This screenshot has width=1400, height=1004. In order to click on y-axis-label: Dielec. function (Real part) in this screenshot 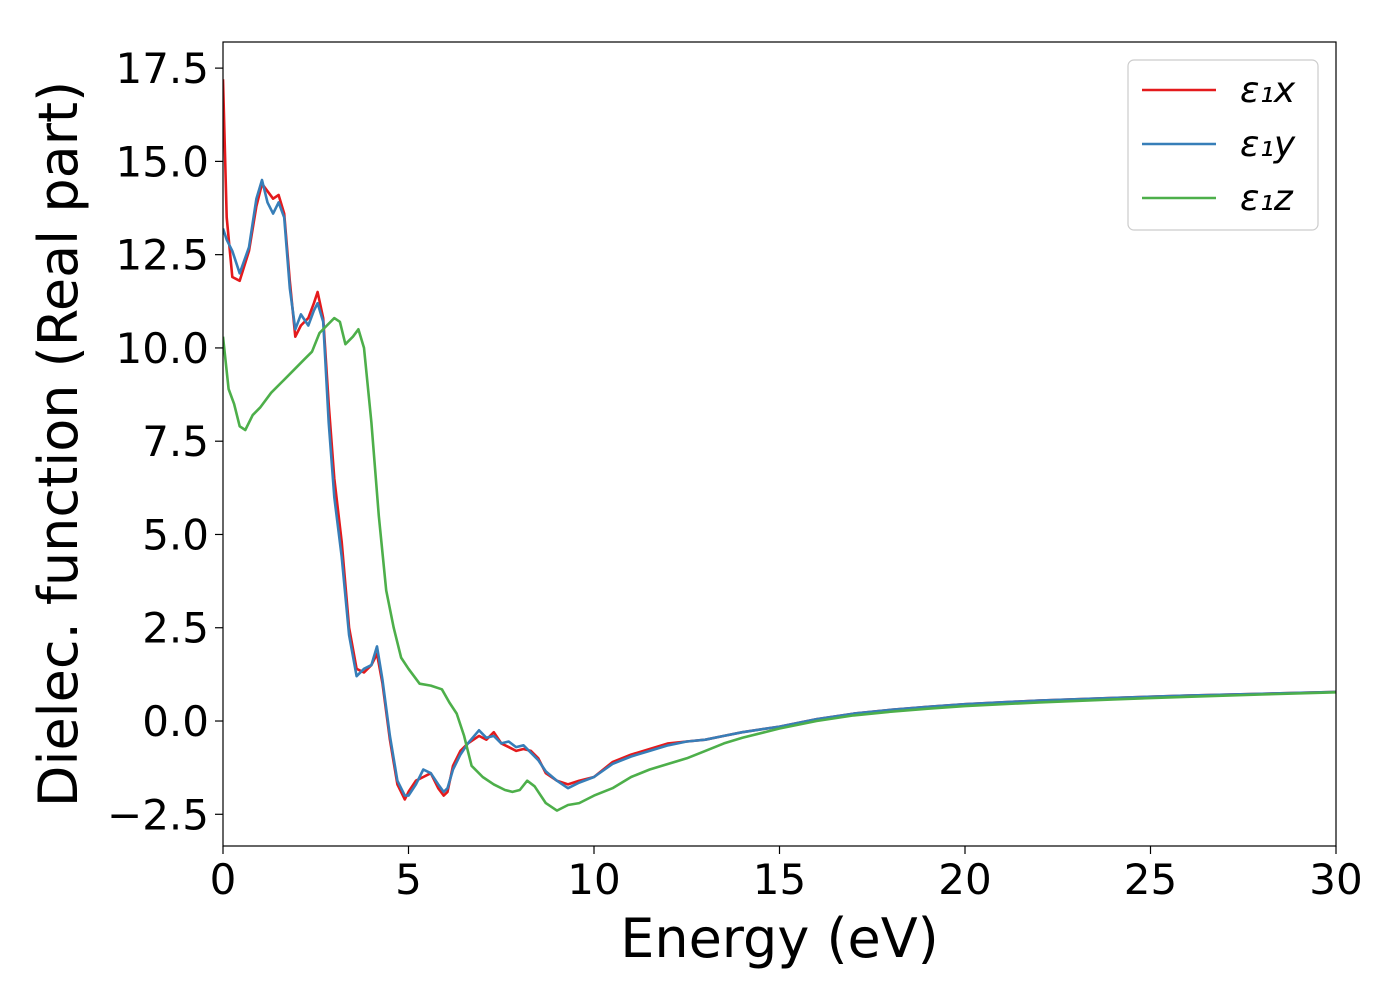, I will do `click(58, 444)`.